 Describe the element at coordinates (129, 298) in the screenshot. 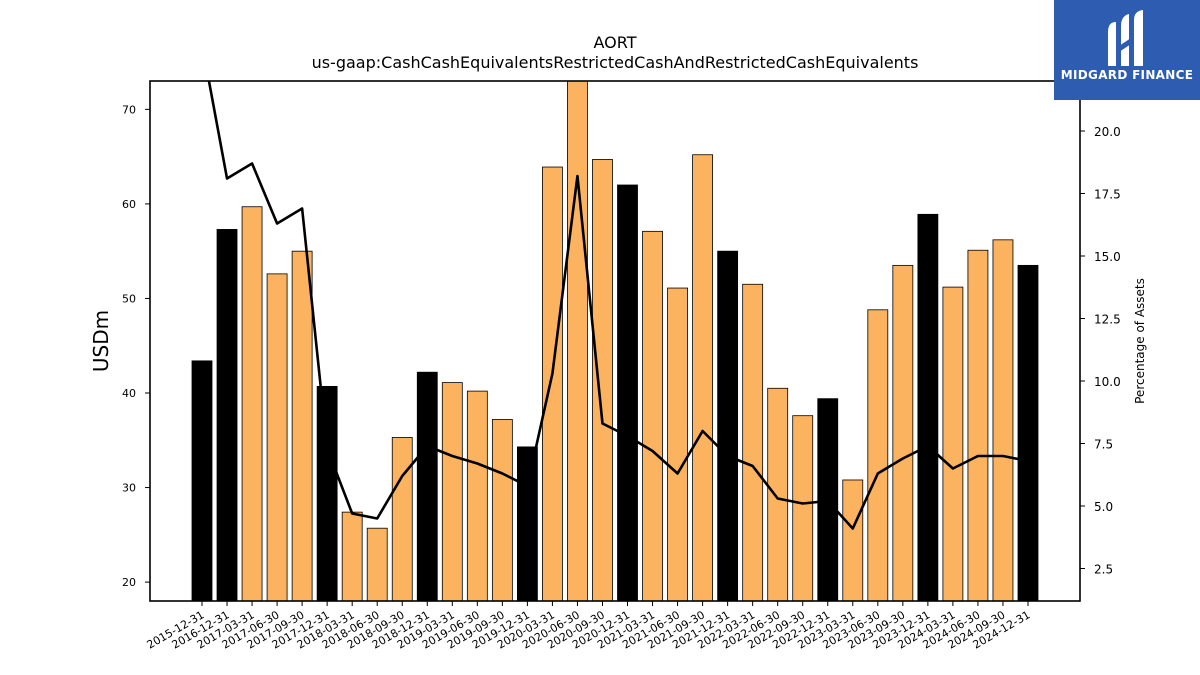

I see `y-tick-label-left: 50` at that location.